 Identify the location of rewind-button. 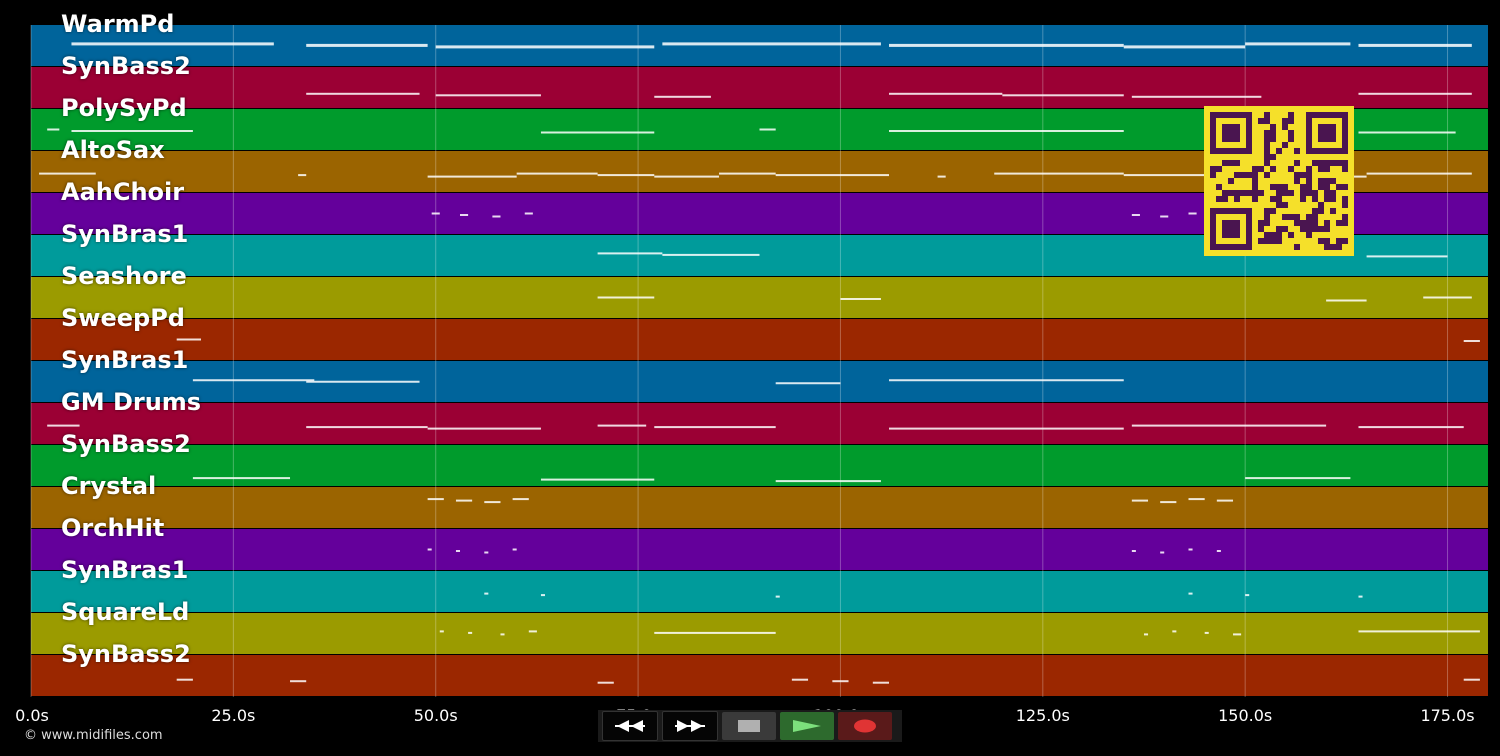
(630, 726).